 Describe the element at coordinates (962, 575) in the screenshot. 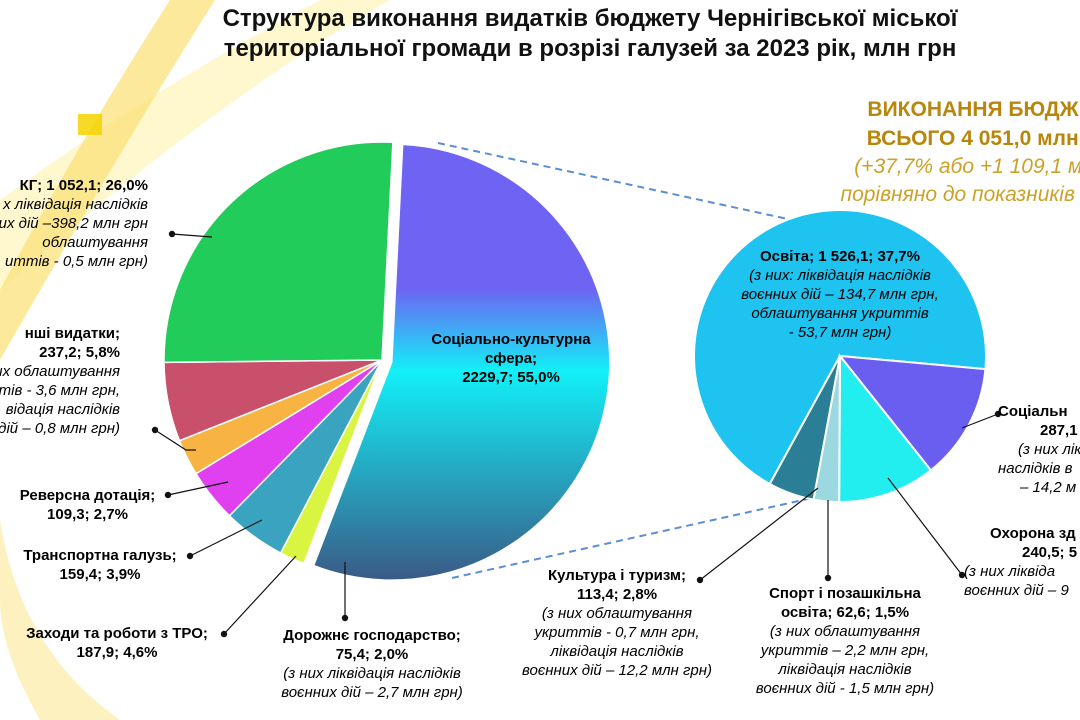

I see `leader-health-dot` at that location.